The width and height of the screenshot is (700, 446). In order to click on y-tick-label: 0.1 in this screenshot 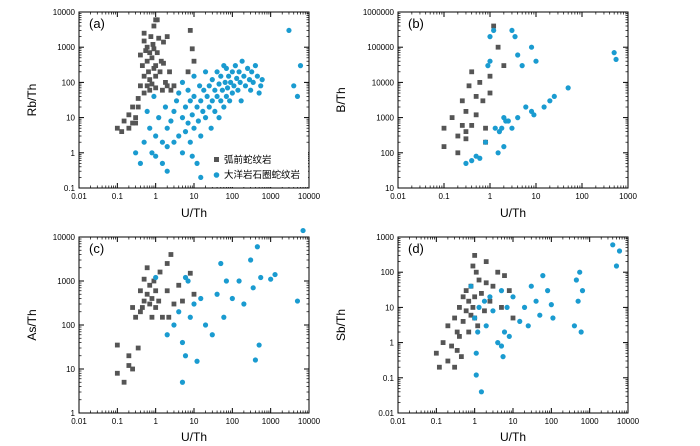, I will do `click(70, 188)`.